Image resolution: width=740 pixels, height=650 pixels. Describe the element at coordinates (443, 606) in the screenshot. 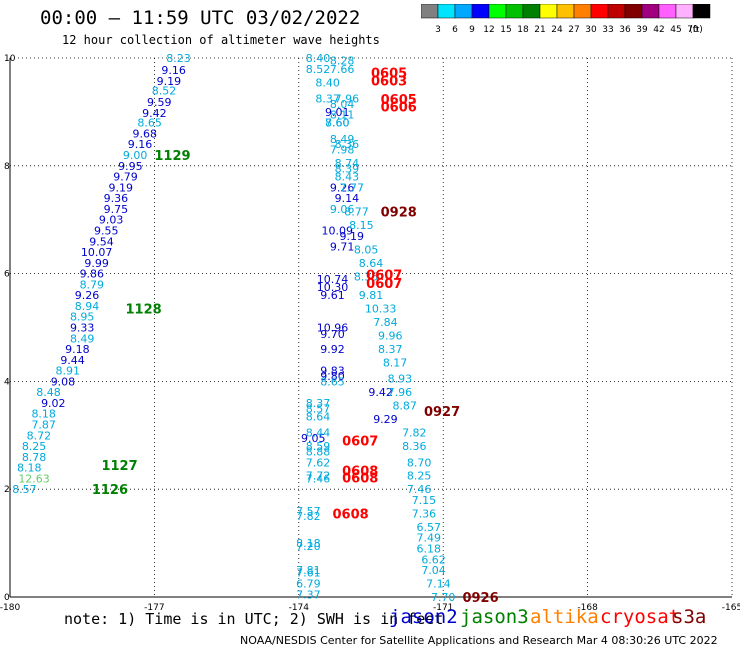

I see `x-tick-label: -171` at that location.